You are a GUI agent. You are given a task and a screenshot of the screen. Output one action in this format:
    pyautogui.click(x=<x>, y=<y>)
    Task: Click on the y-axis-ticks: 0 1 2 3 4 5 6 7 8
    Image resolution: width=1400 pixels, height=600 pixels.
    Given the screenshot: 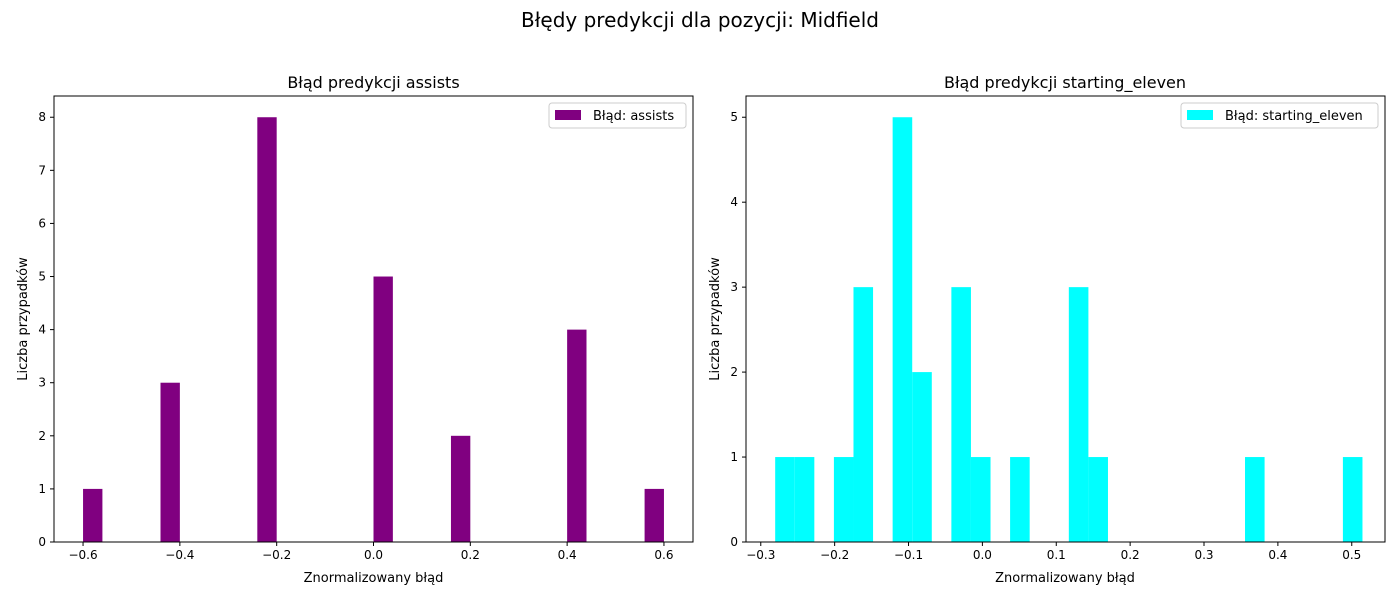 What is the action you would take?
    pyautogui.click(x=46, y=329)
    